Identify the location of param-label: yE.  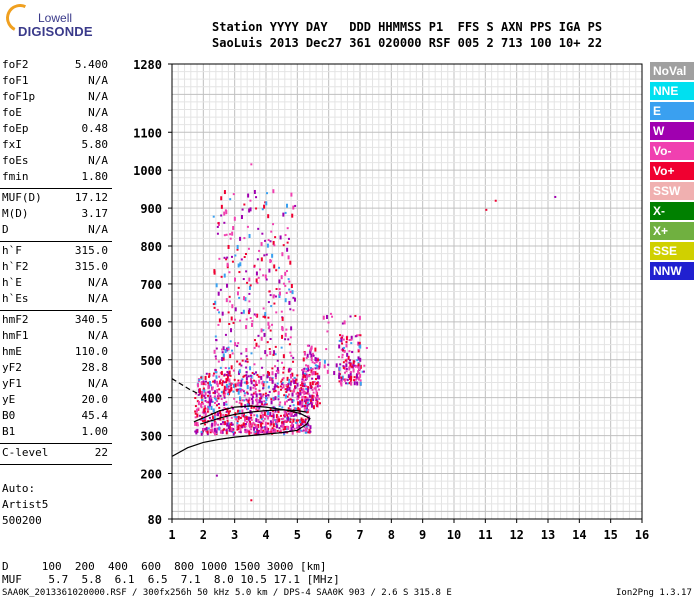
(9, 399).